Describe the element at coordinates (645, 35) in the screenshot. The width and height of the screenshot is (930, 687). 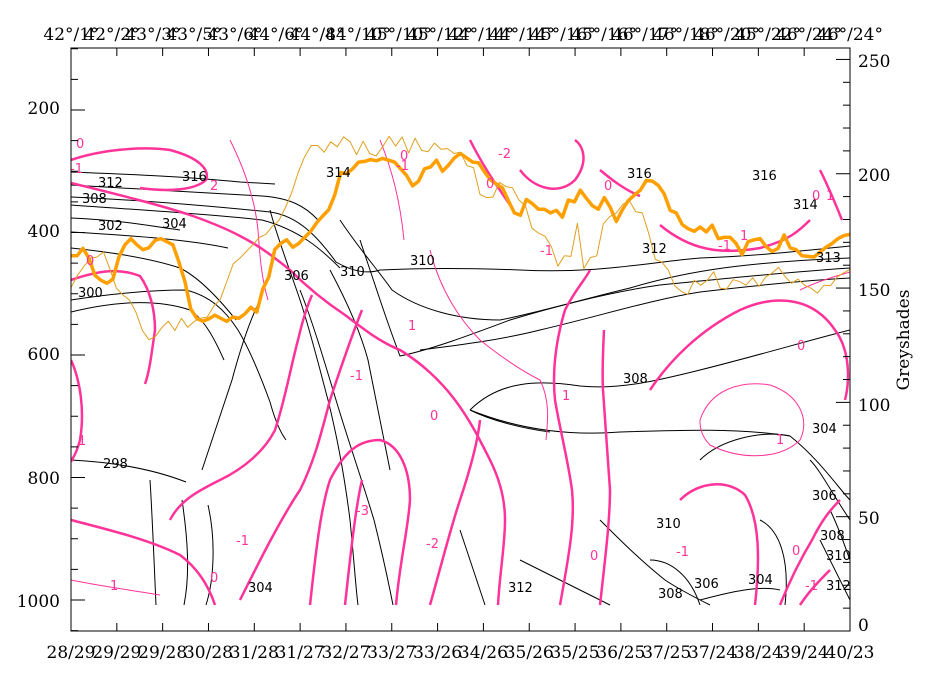
I see `x-top-tick-label: 46°/17°` at that location.